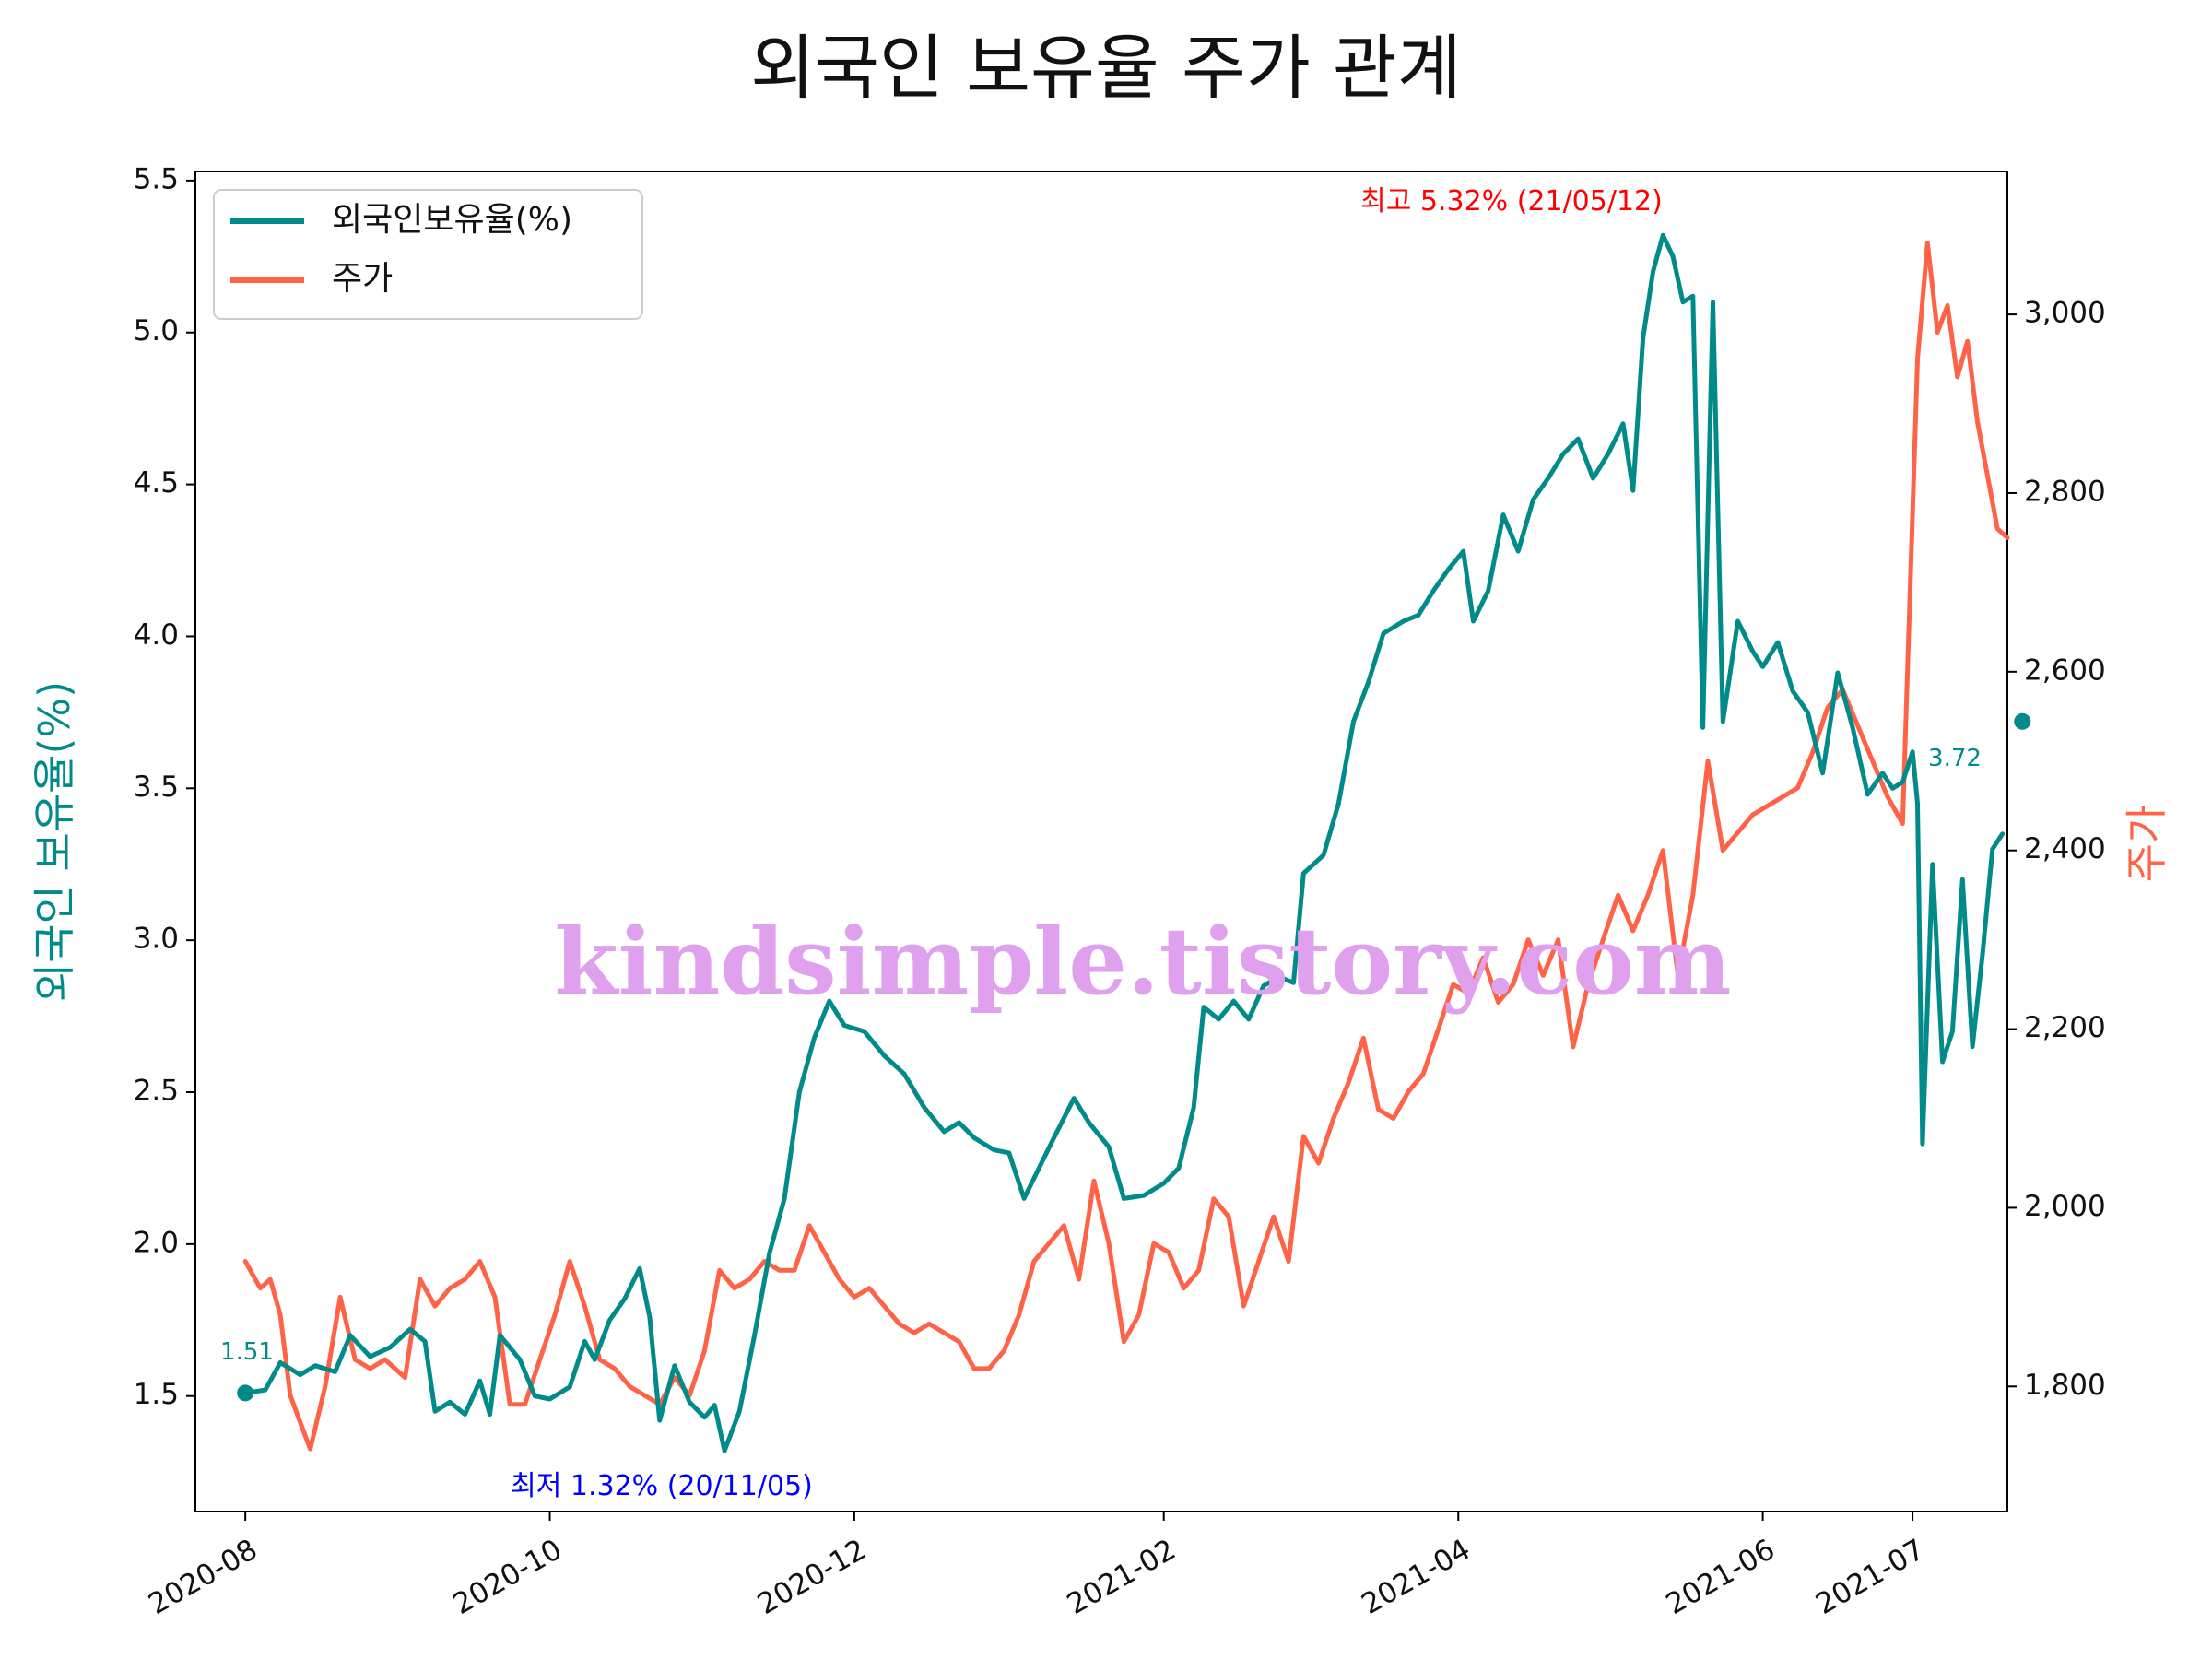 This screenshot has width=2212, height=1659. What do you see at coordinates (2022, 721) in the screenshot?
I see `end-point-marker` at bounding box center [2022, 721].